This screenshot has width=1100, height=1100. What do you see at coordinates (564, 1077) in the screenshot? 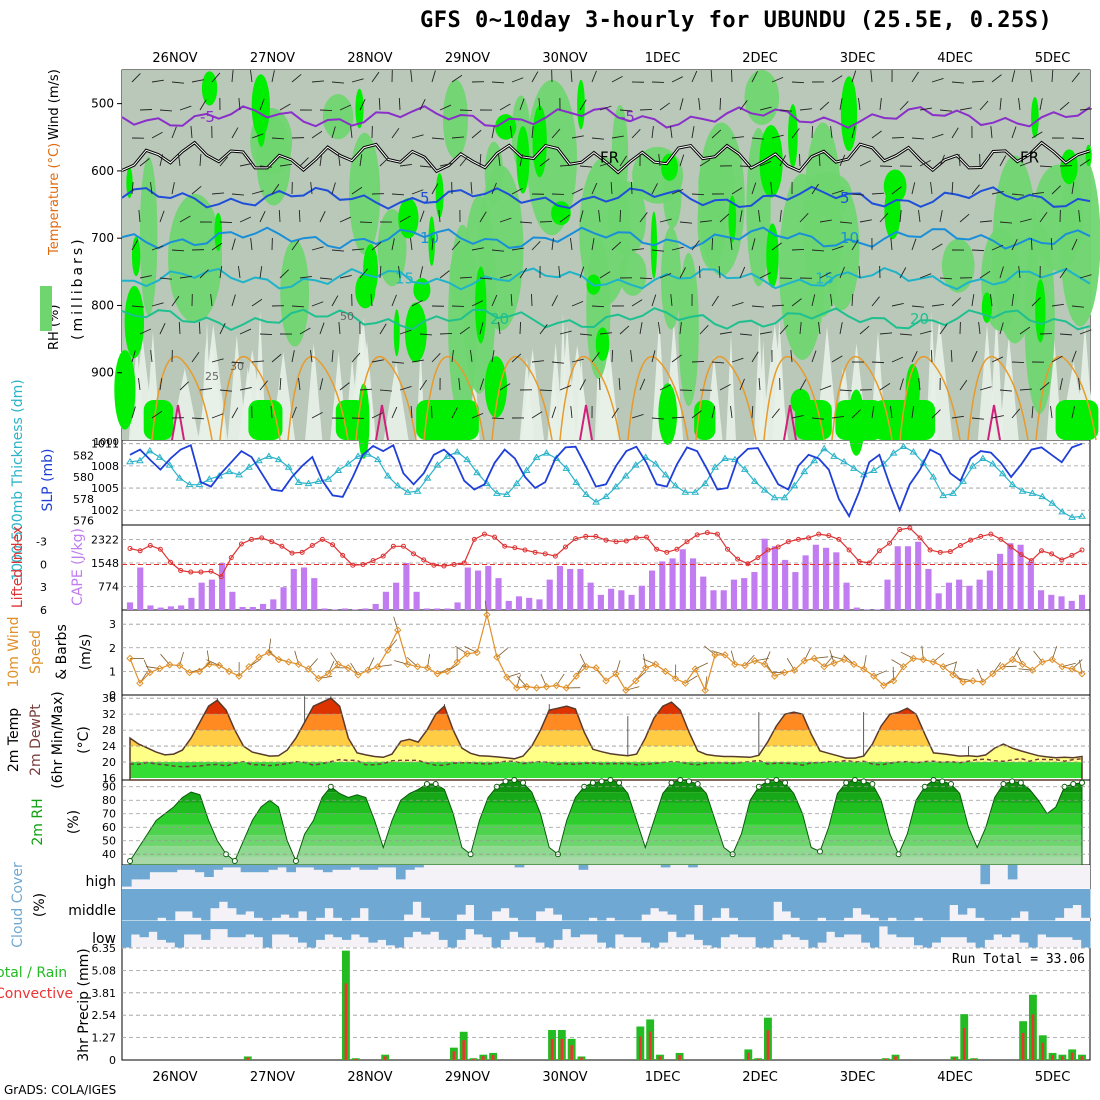
I see `date-label-bottom: 30NOV` at bounding box center [564, 1077].